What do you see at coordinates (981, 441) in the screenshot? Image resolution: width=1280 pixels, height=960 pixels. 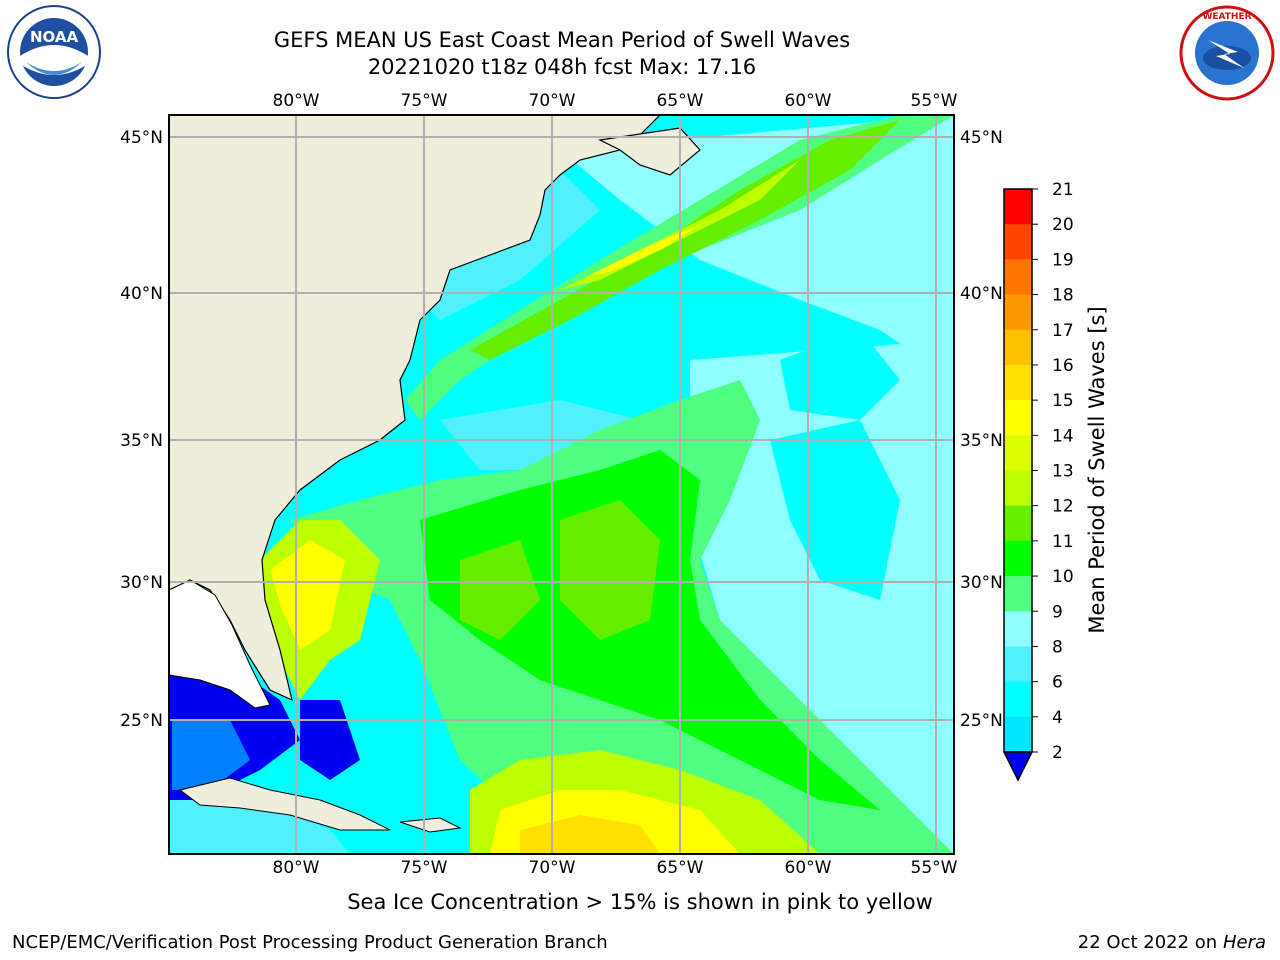 I see `lat-label-right: 35°N` at bounding box center [981, 441].